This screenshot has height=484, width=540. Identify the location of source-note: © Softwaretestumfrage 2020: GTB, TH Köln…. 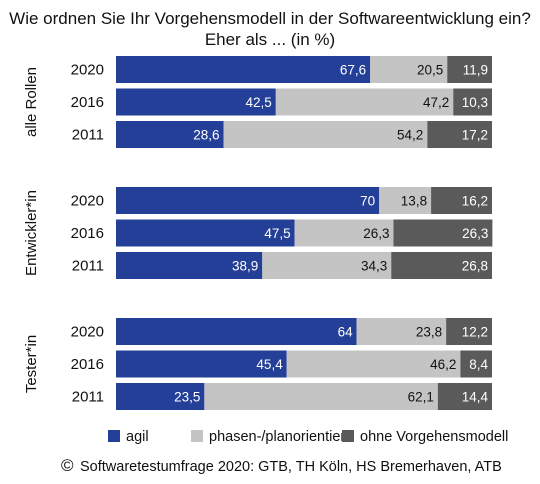
(281, 465).